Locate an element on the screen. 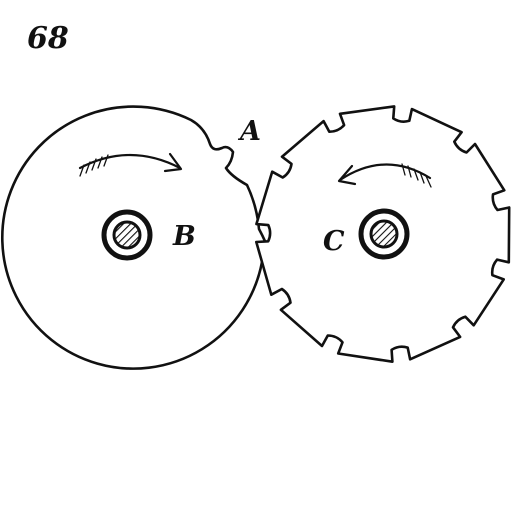 Image resolution: width=525 pixels, height=525 pixels. wheel-c-shaft is located at coordinates (384, 234).